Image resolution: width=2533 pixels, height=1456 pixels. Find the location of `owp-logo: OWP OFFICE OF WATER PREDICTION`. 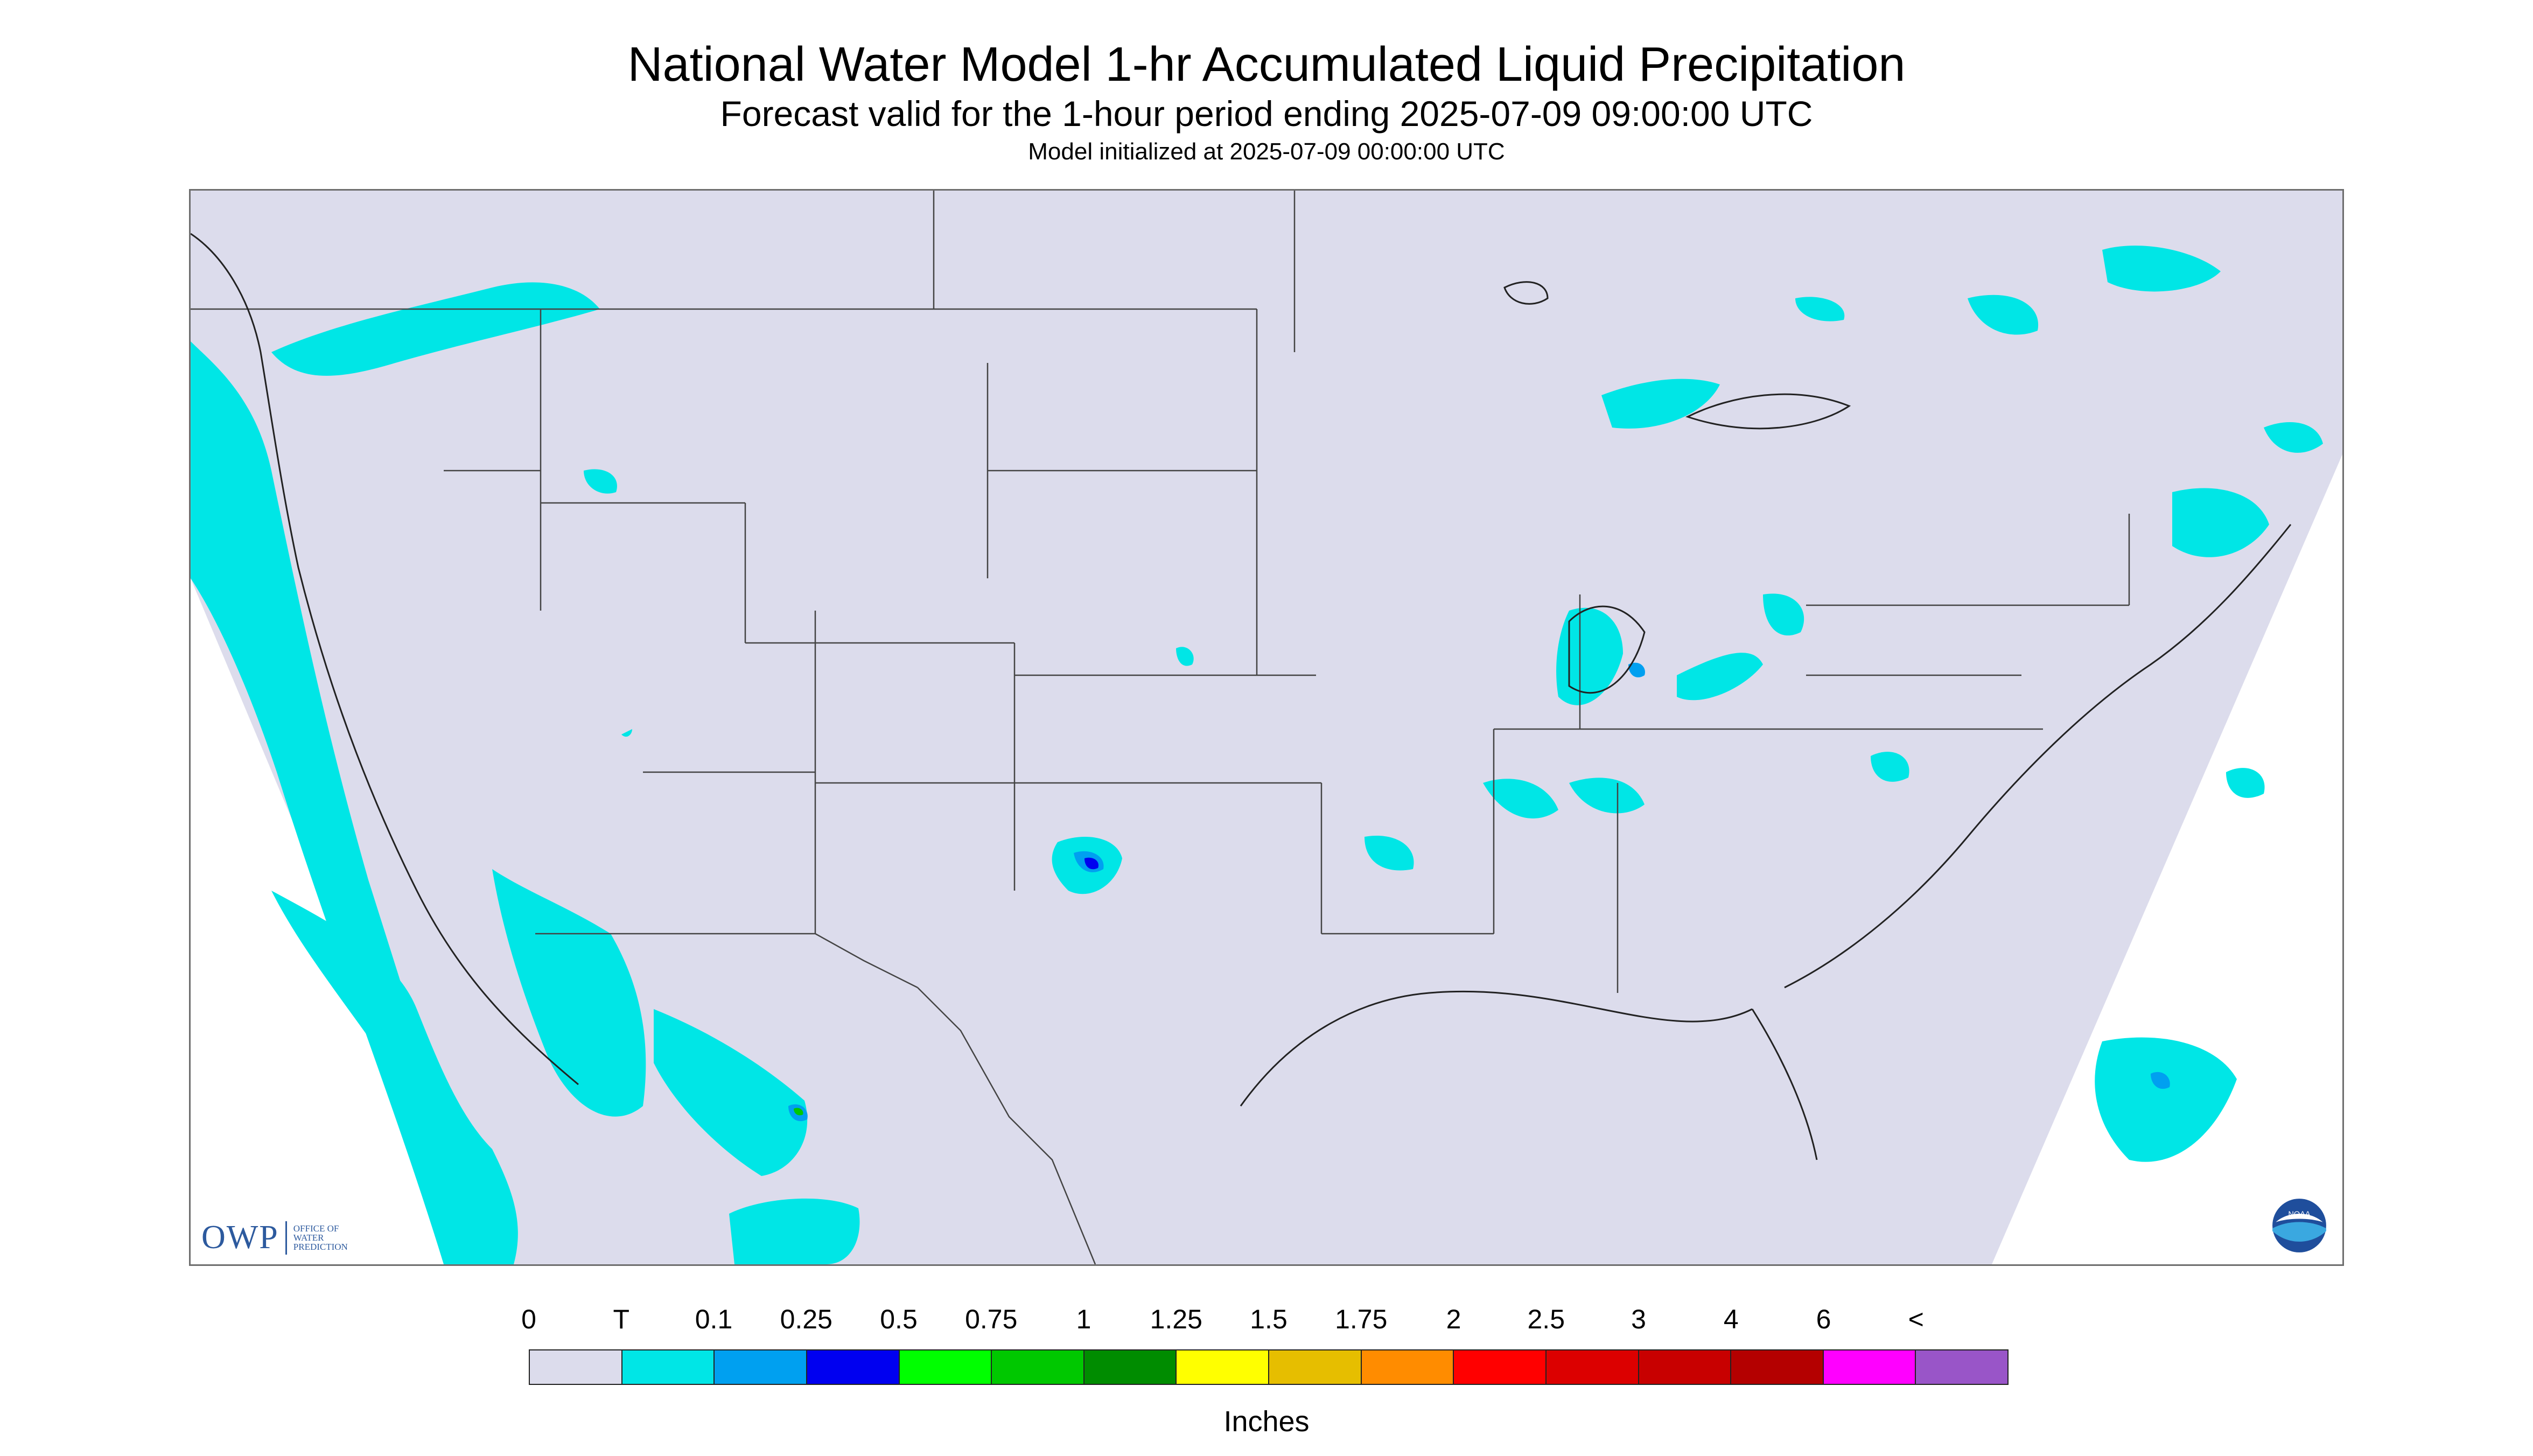

owp-logo: OWP OFFICE OF WATER PREDICTION is located at coordinates (274, 1238).